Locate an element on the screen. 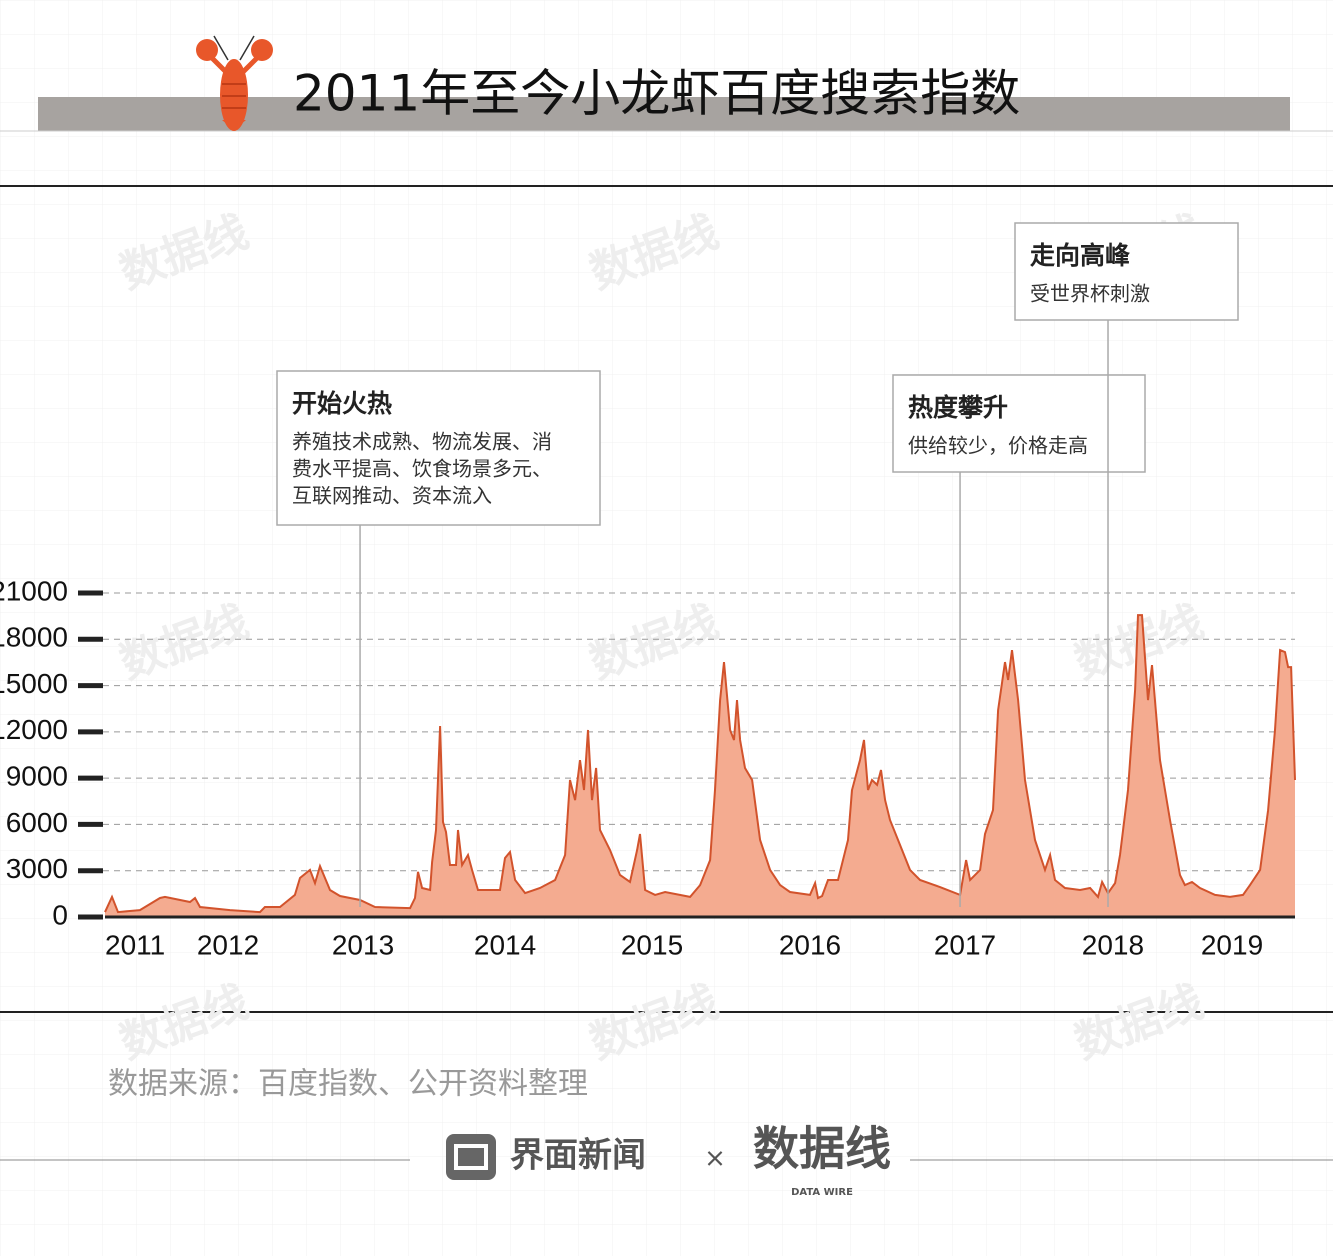 The width and height of the screenshot is (1333, 1256). x-tick-label: 2016 is located at coordinates (810, 944).